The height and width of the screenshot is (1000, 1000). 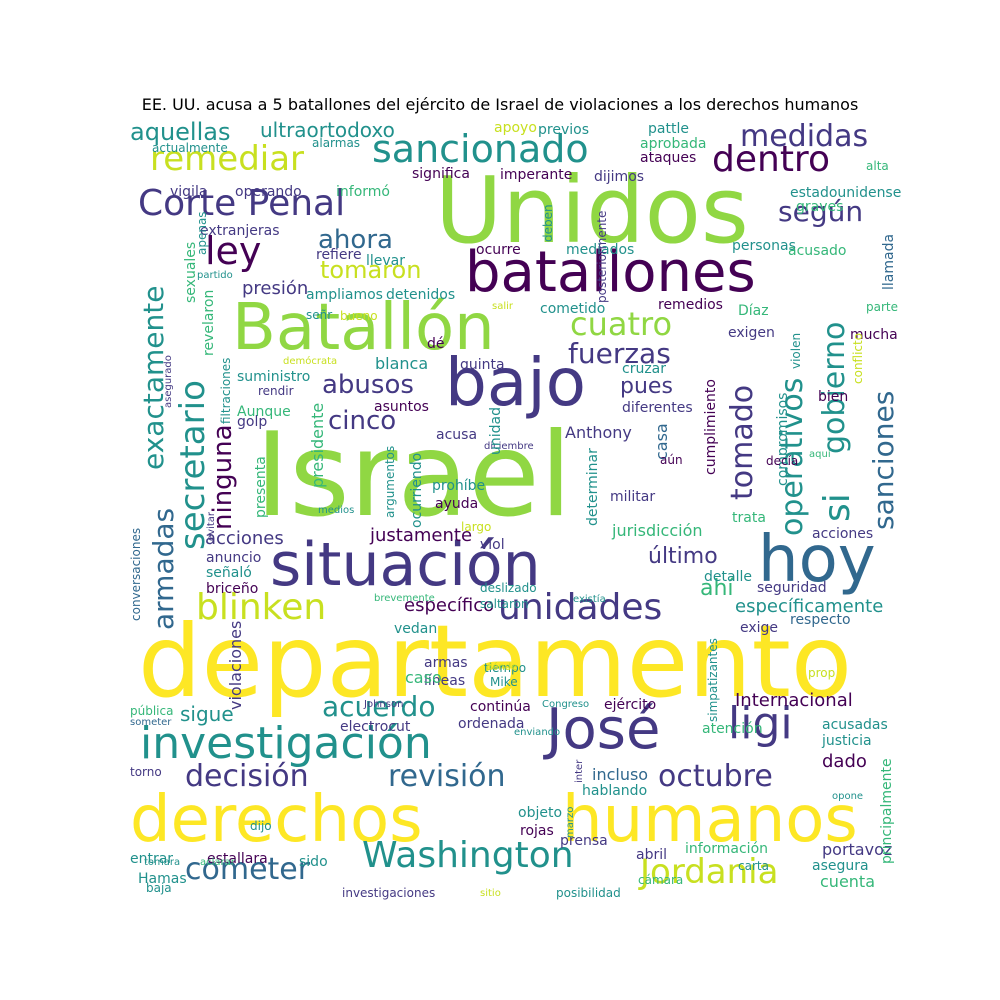 I want to click on word-ayuda: ayuda, so click(x=457, y=504).